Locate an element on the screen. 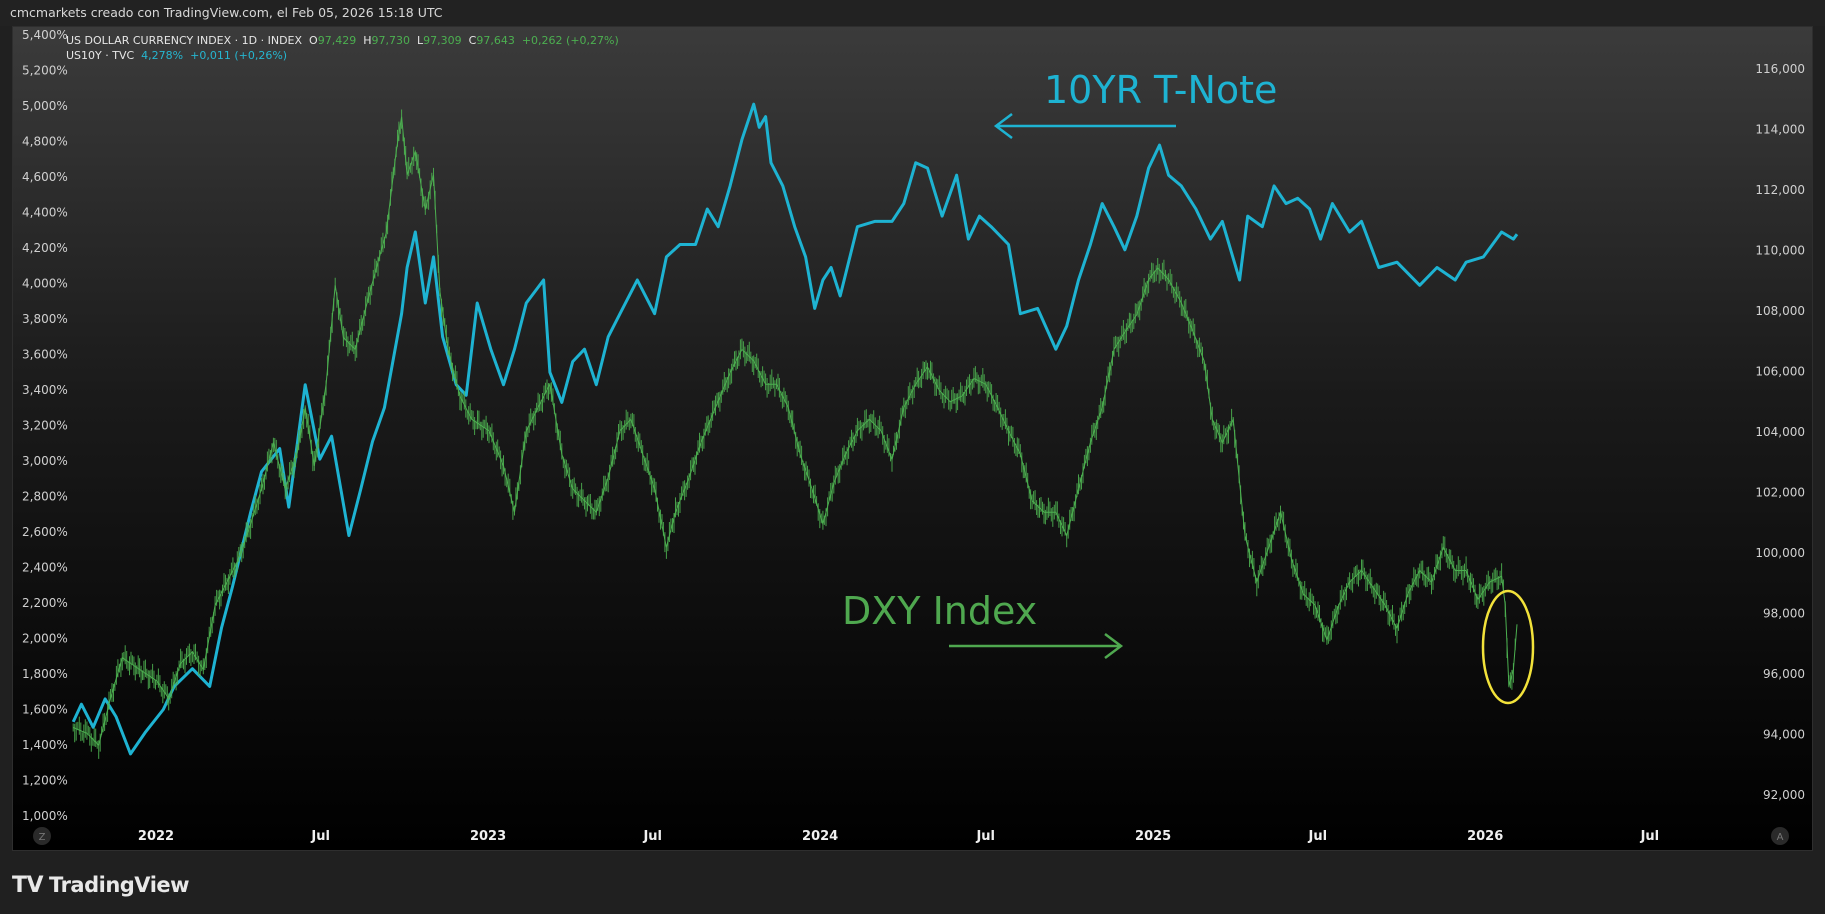 The image size is (1825, 914). close-value: 97,643 is located at coordinates (495, 40).